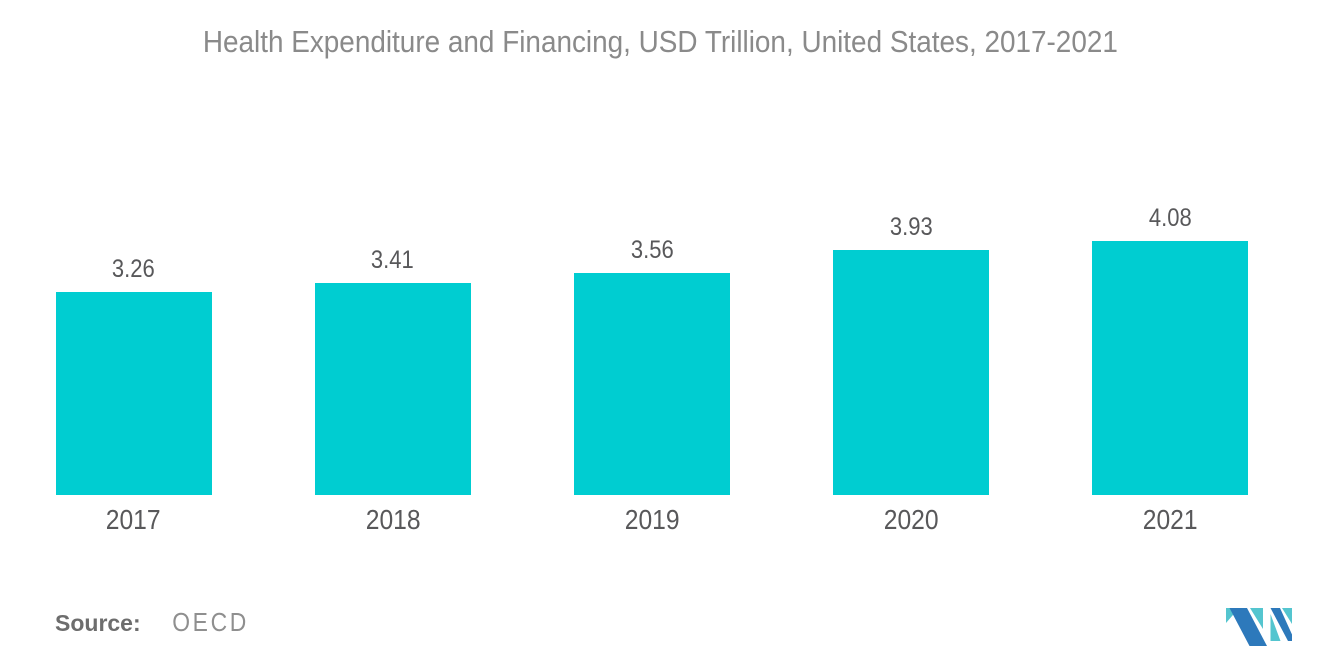 The width and height of the screenshot is (1320, 665). I want to click on bar-value-label: 4.08, so click(1170, 218).